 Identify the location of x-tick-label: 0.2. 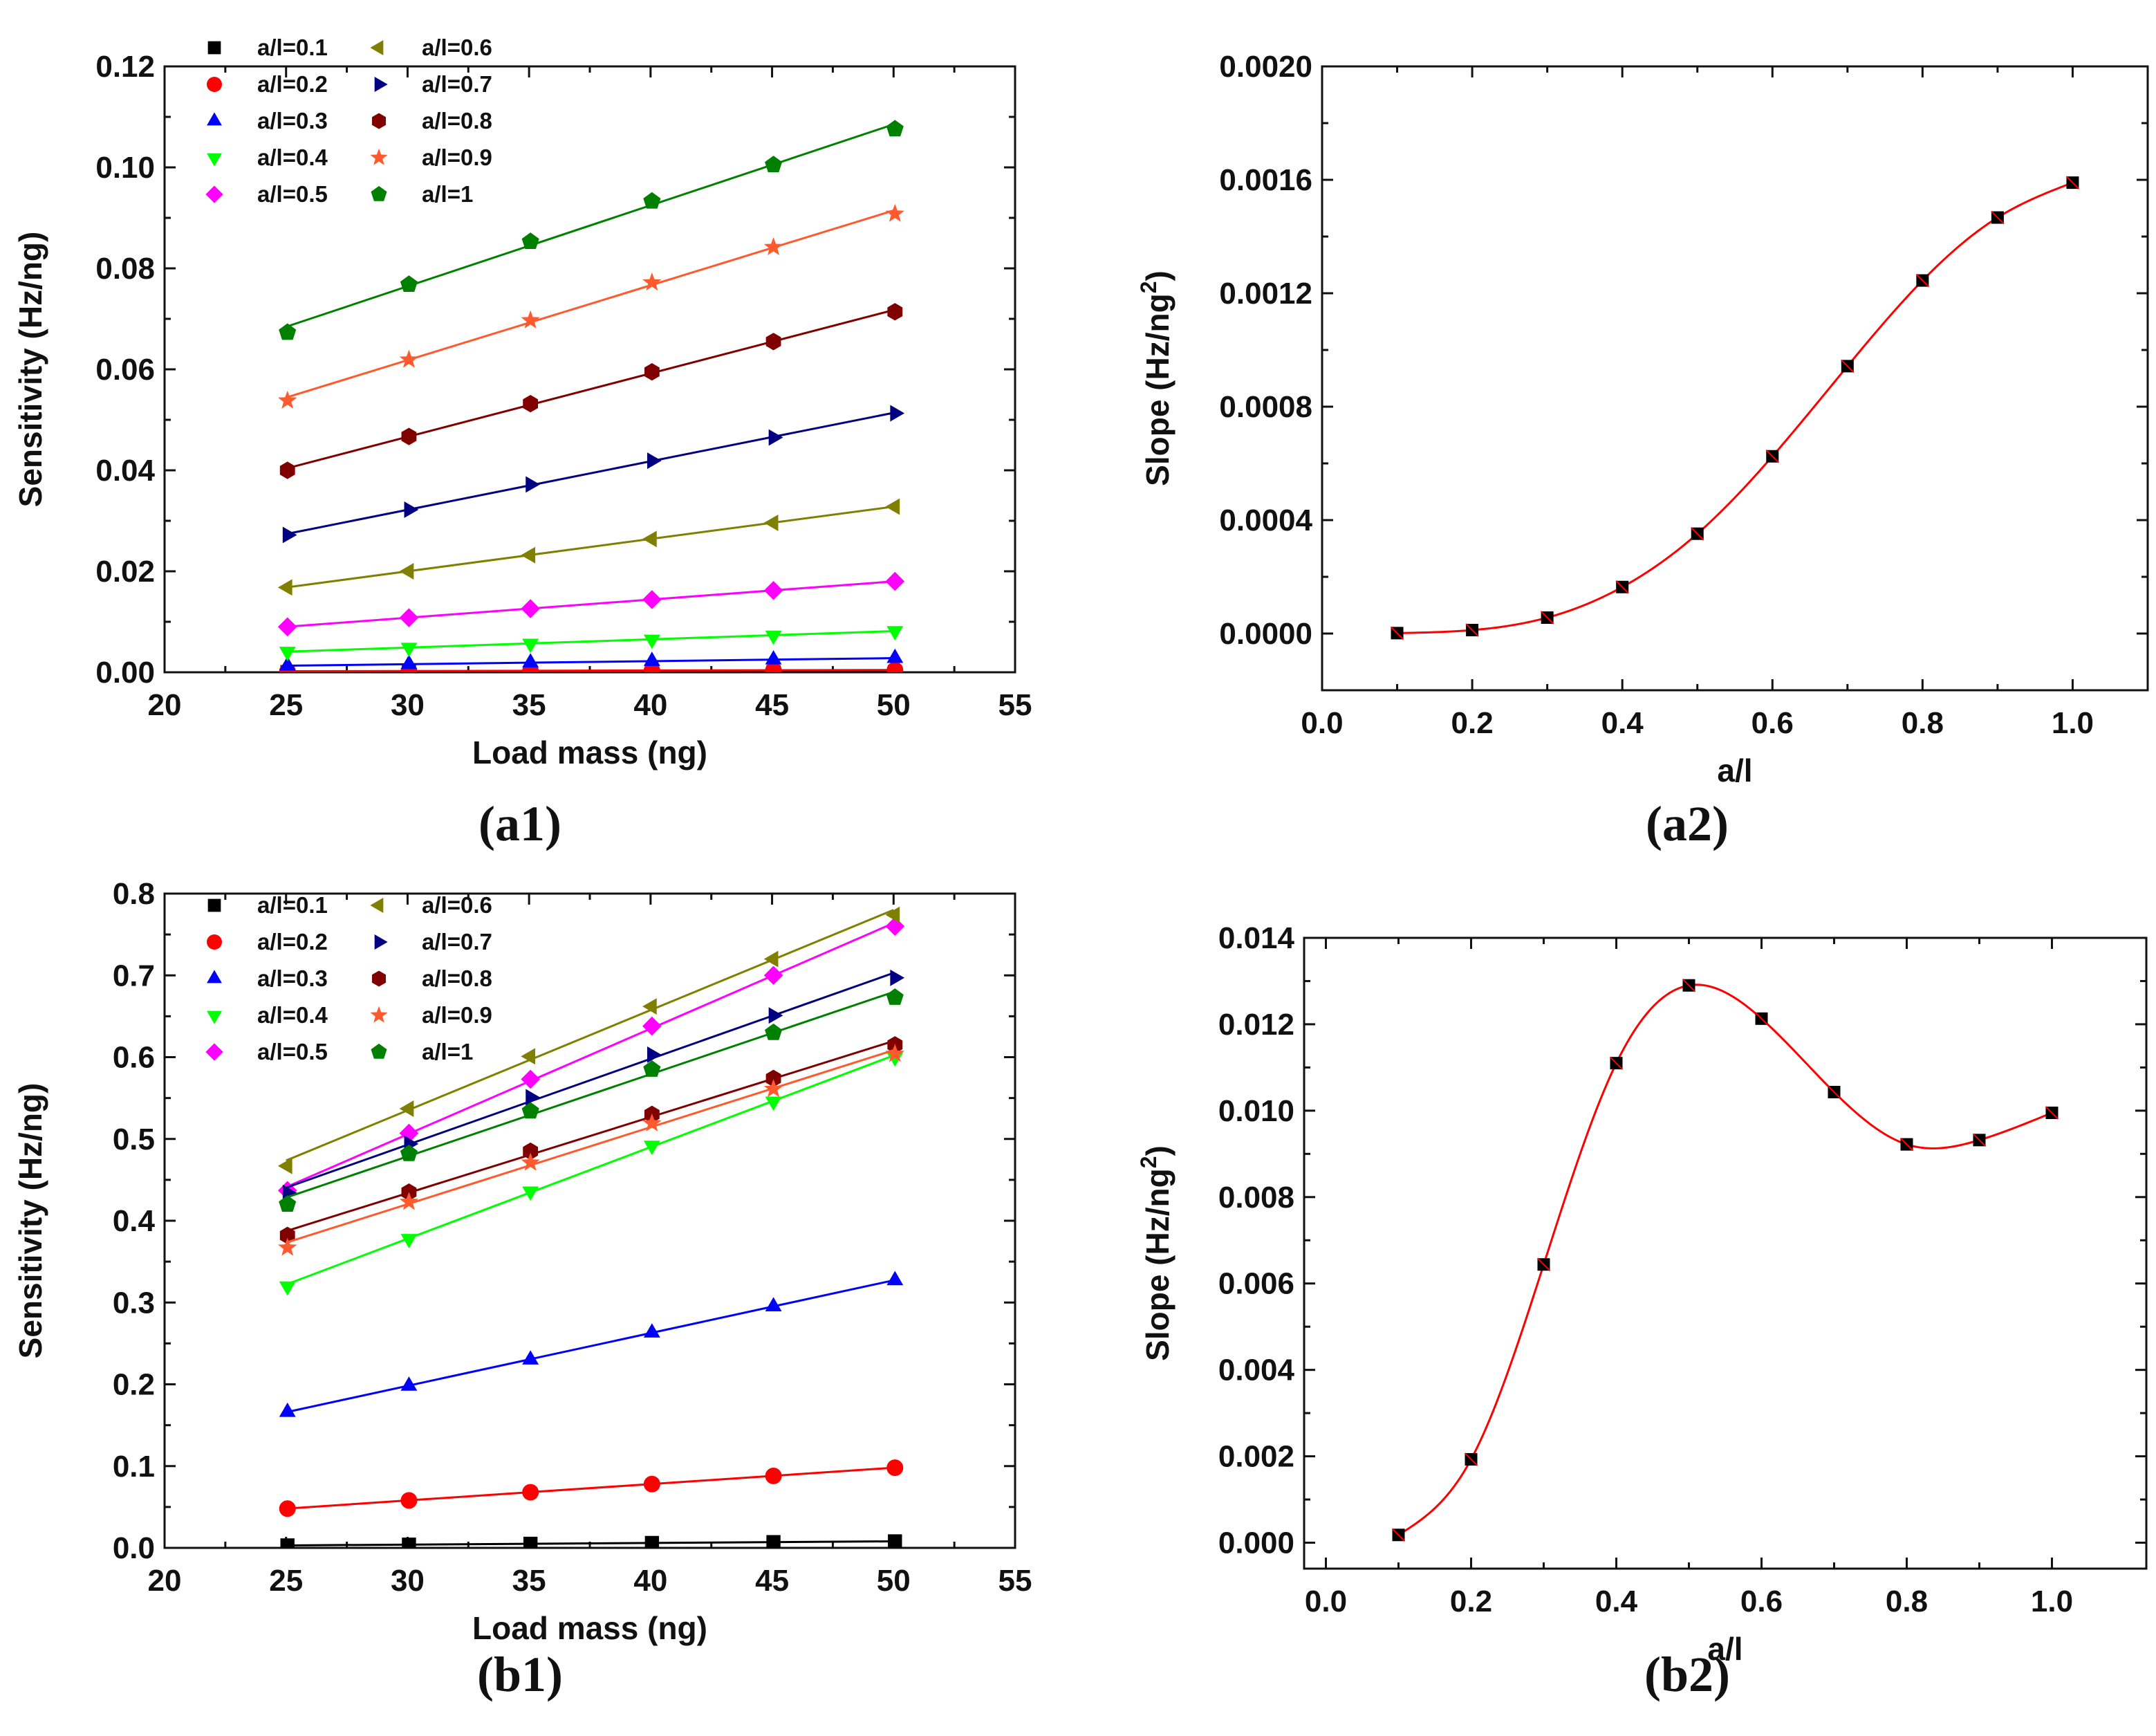
(1472, 723).